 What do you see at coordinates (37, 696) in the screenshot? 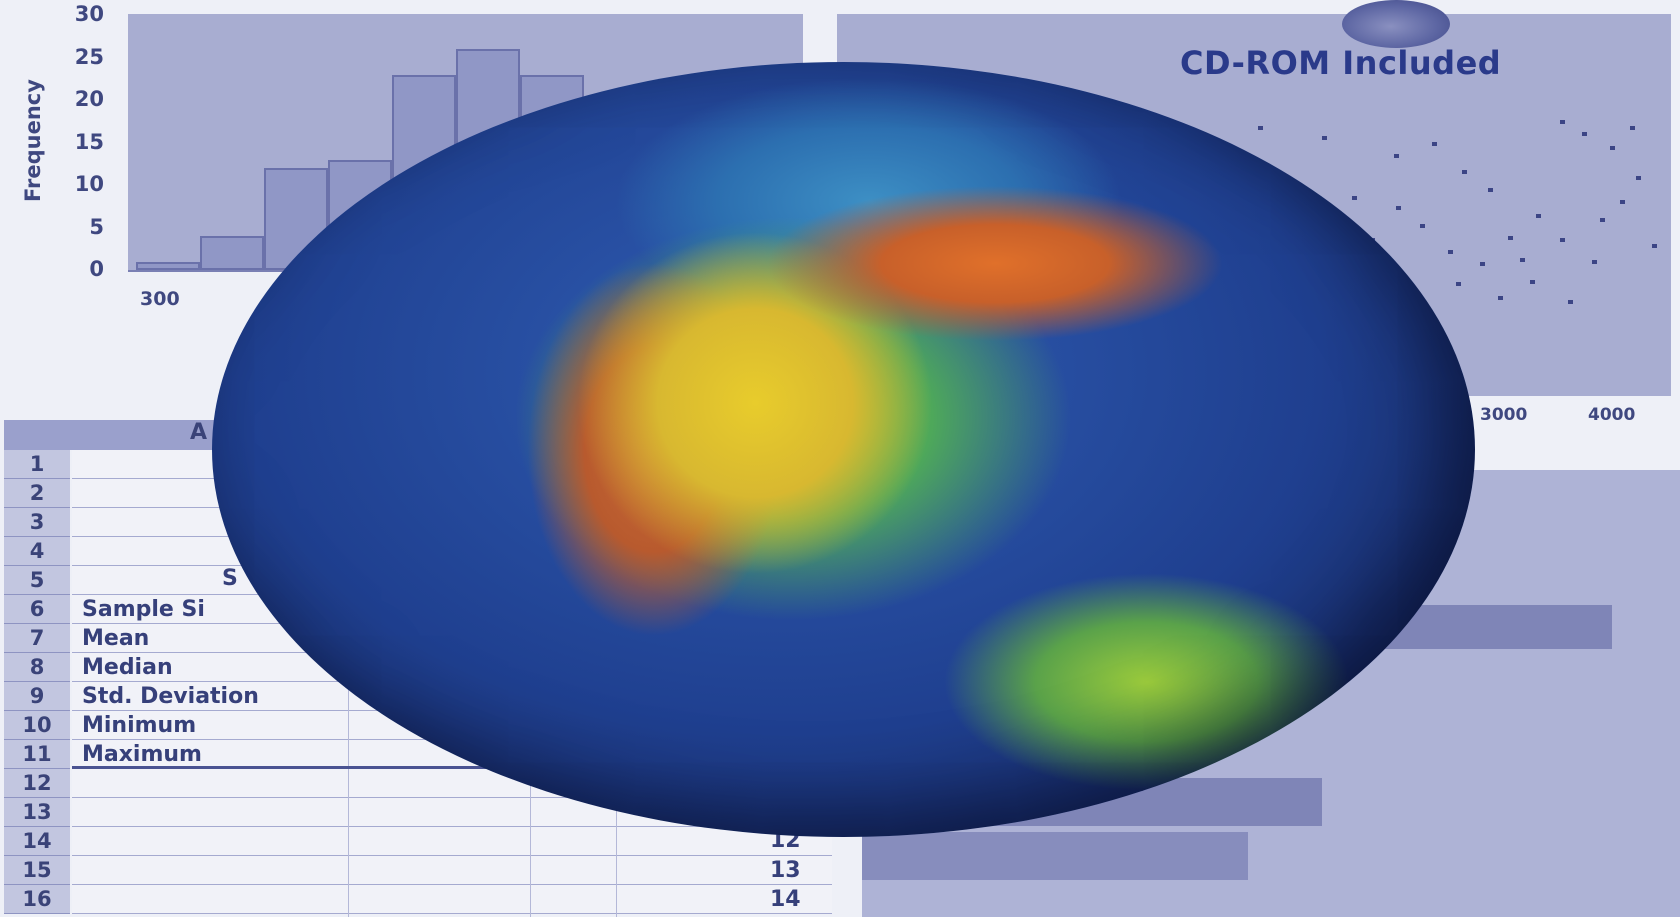
I see `spreadsheet-row-number: 9` at bounding box center [37, 696].